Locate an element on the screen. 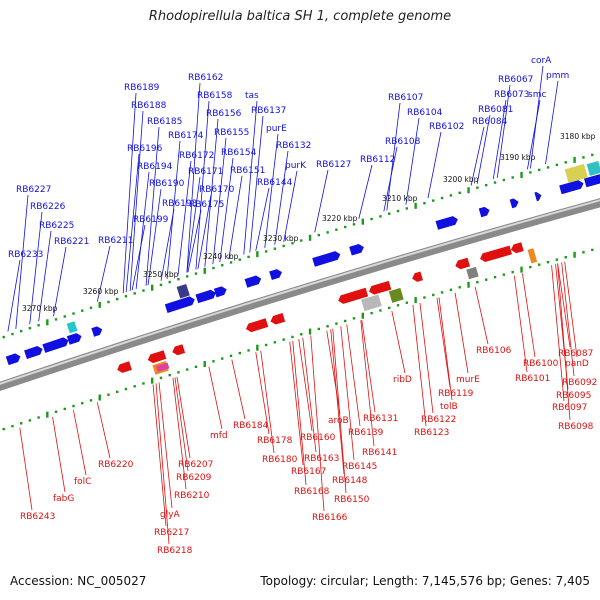  reverse-gene-label-rb6217: RB6217 is located at coordinates (171, 533).